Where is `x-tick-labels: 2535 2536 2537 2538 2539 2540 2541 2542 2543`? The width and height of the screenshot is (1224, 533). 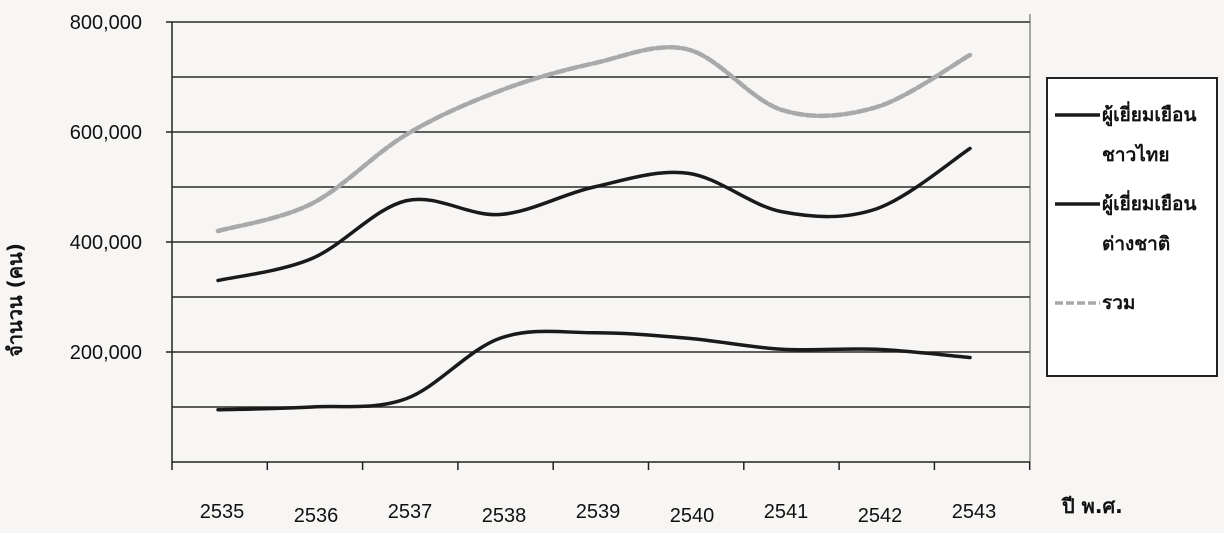
x-tick-labels: 2535 2536 2537 2538 2539 2540 2541 2542 2543 is located at coordinates (601, 494).